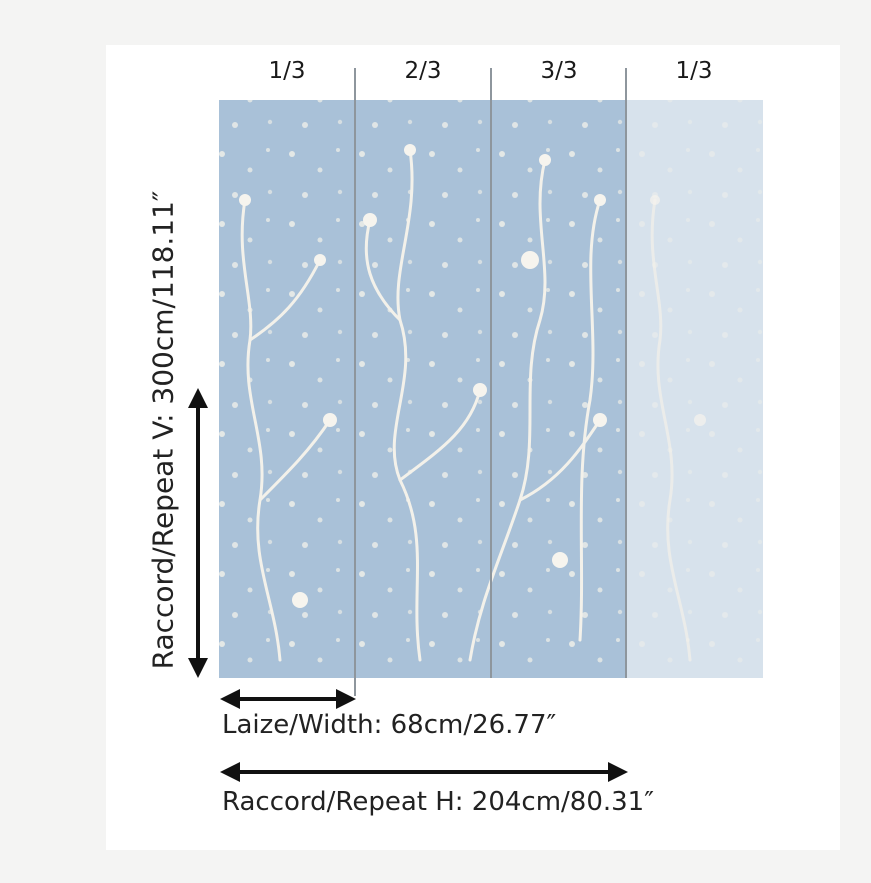 The width and height of the screenshot is (871, 883). I want to click on panel-label-3: 3/3, so click(559, 71).